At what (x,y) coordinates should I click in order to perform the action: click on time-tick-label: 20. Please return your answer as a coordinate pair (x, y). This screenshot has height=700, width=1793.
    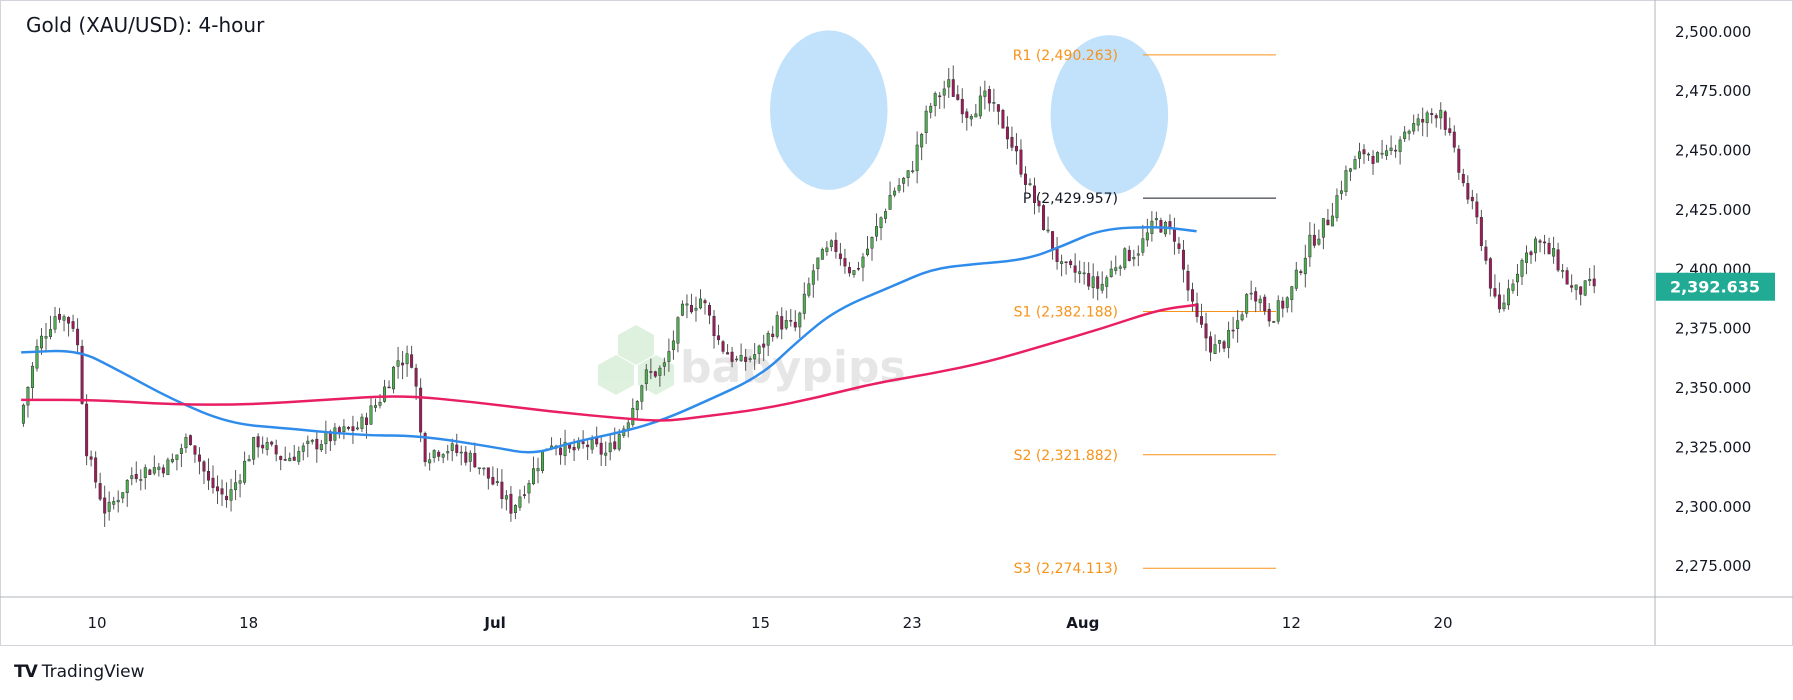
    Looking at the image, I should click on (1442, 623).